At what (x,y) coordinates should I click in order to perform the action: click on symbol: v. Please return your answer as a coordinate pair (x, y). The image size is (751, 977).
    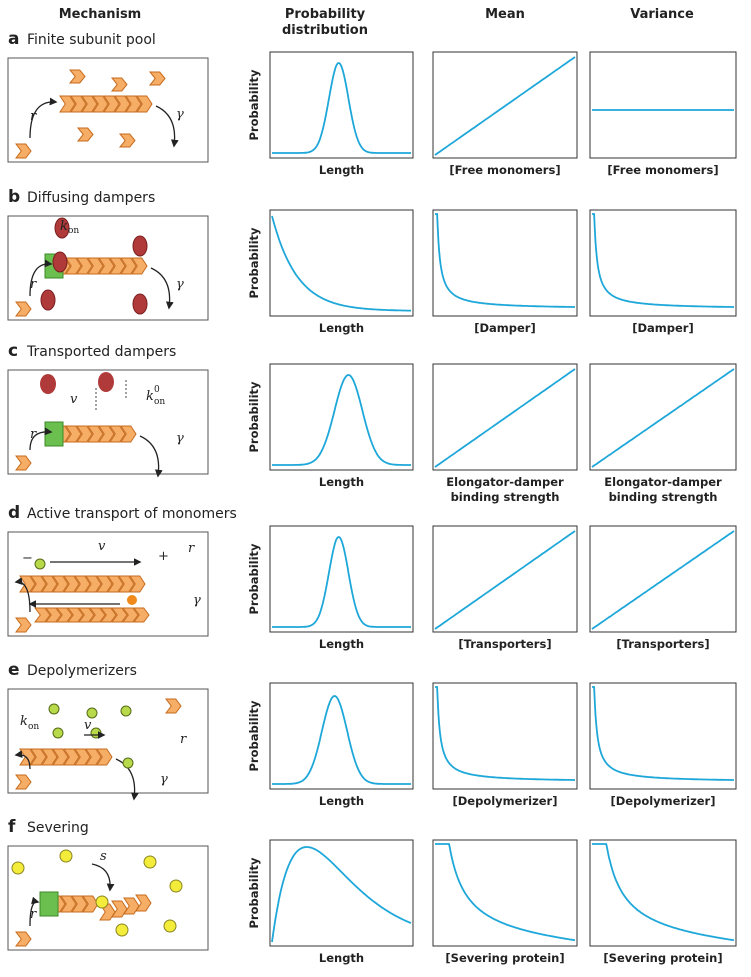
    Looking at the image, I should click on (88, 725).